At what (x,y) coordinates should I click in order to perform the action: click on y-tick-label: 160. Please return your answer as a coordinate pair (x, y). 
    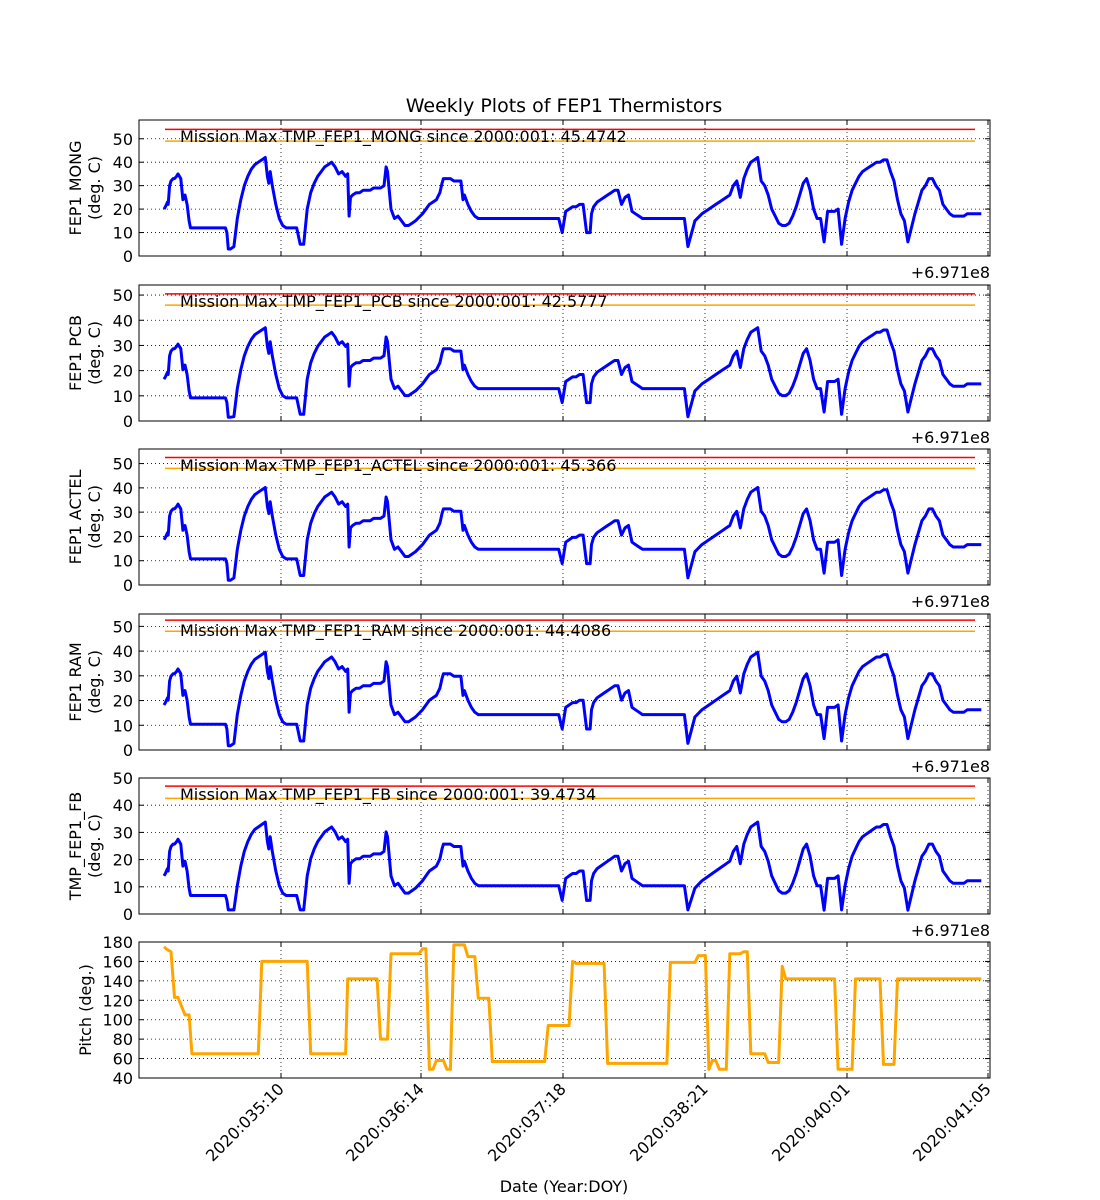
    Looking at the image, I should click on (117, 961).